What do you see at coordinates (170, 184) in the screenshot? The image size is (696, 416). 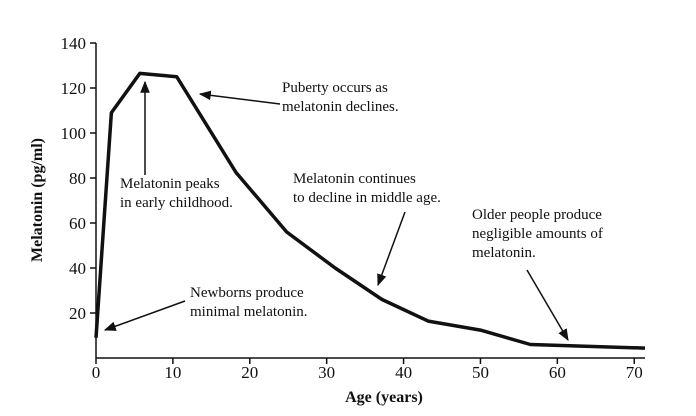 I see `annotation: Melatonin peaks` at bounding box center [170, 184].